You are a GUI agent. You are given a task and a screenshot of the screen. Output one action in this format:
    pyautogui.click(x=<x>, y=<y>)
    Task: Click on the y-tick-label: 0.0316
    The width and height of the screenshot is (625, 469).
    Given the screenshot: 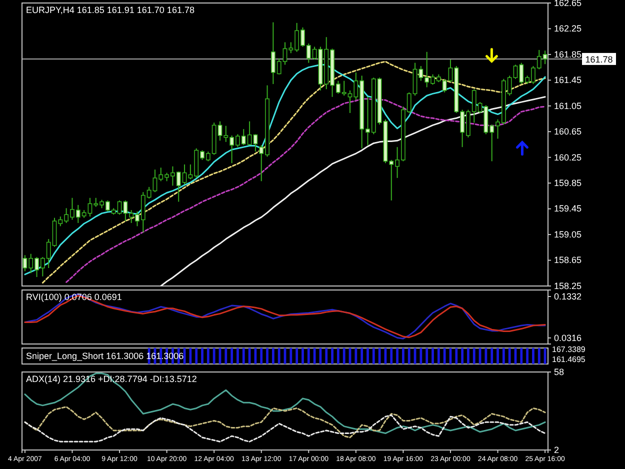 What is the action you would take?
    pyautogui.click(x=568, y=337)
    